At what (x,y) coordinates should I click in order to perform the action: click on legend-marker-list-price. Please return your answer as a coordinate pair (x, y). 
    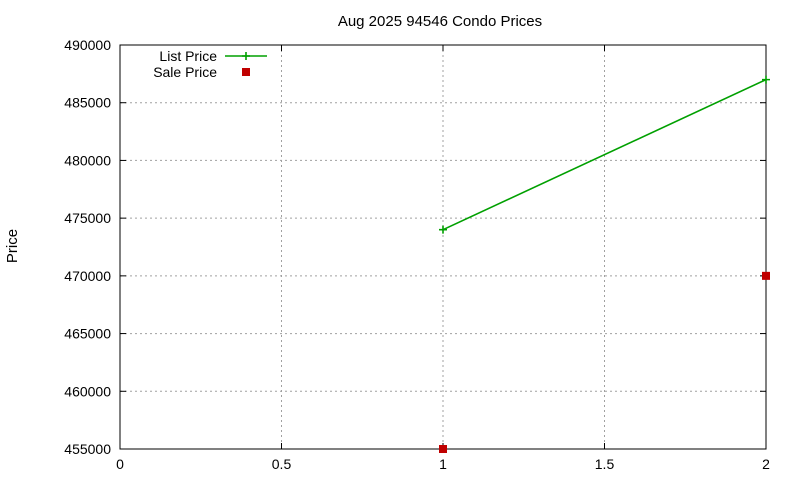
    Looking at the image, I should click on (246, 56).